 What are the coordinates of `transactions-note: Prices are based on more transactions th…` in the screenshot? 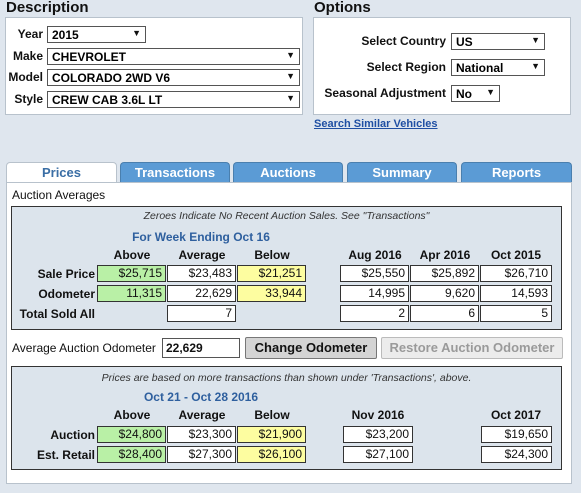 It's located at (286, 378).